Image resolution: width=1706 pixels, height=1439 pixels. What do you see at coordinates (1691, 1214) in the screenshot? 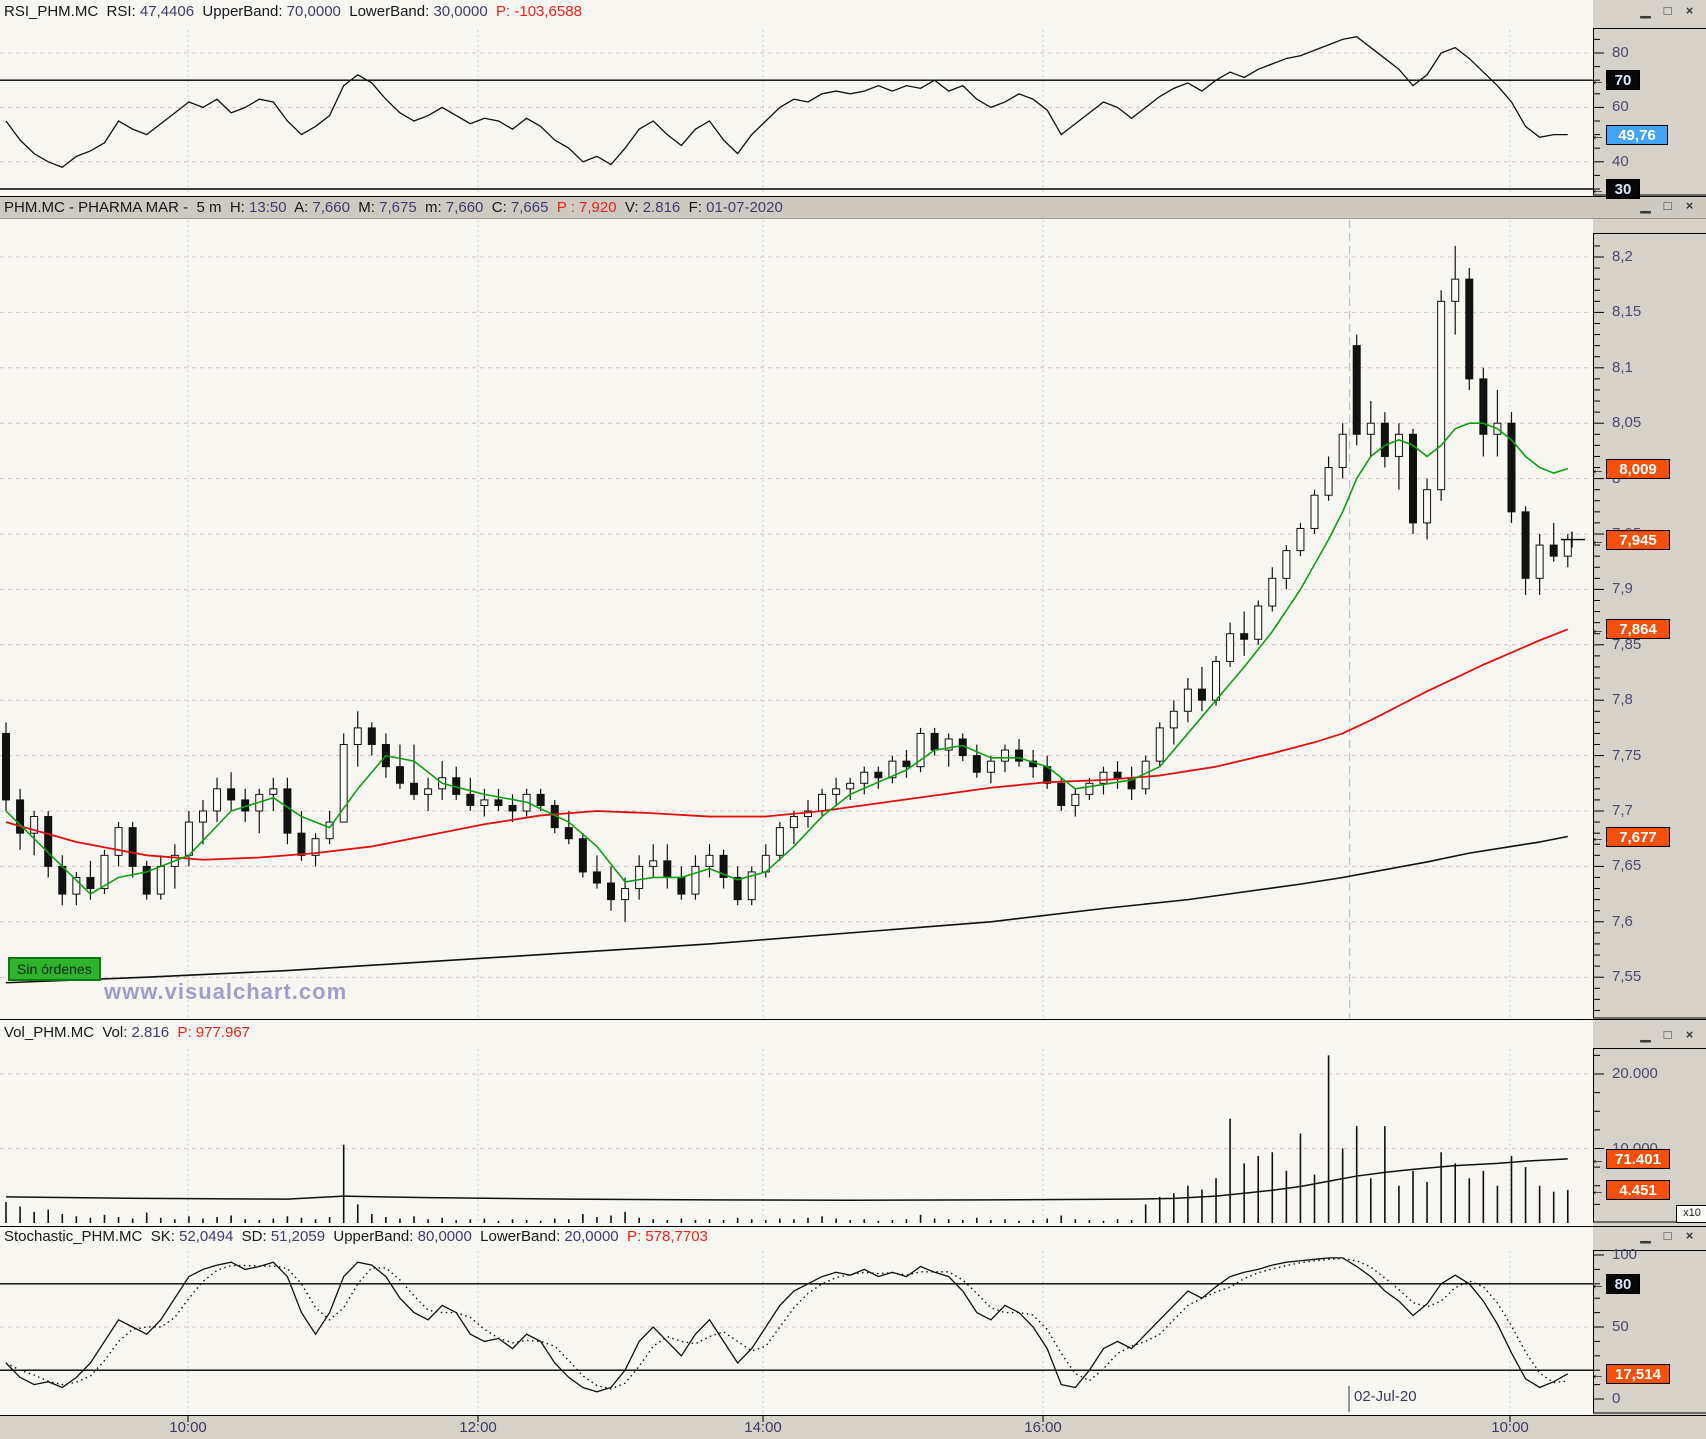
I see `volume-multiplier-badge: x10` at bounding box center [1691, 1214].